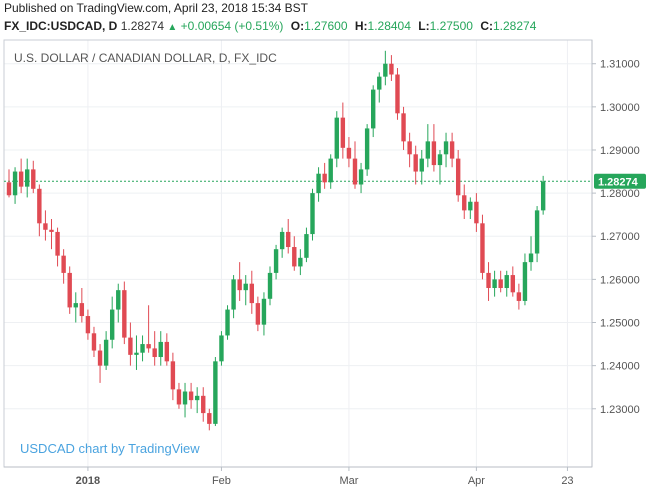 This screenshot has height=493, width=650. I want to click on chart-title: U.S. DOLLAR / CANADIAN DOLLAR, D, FX_IDC, so click(145, 58).